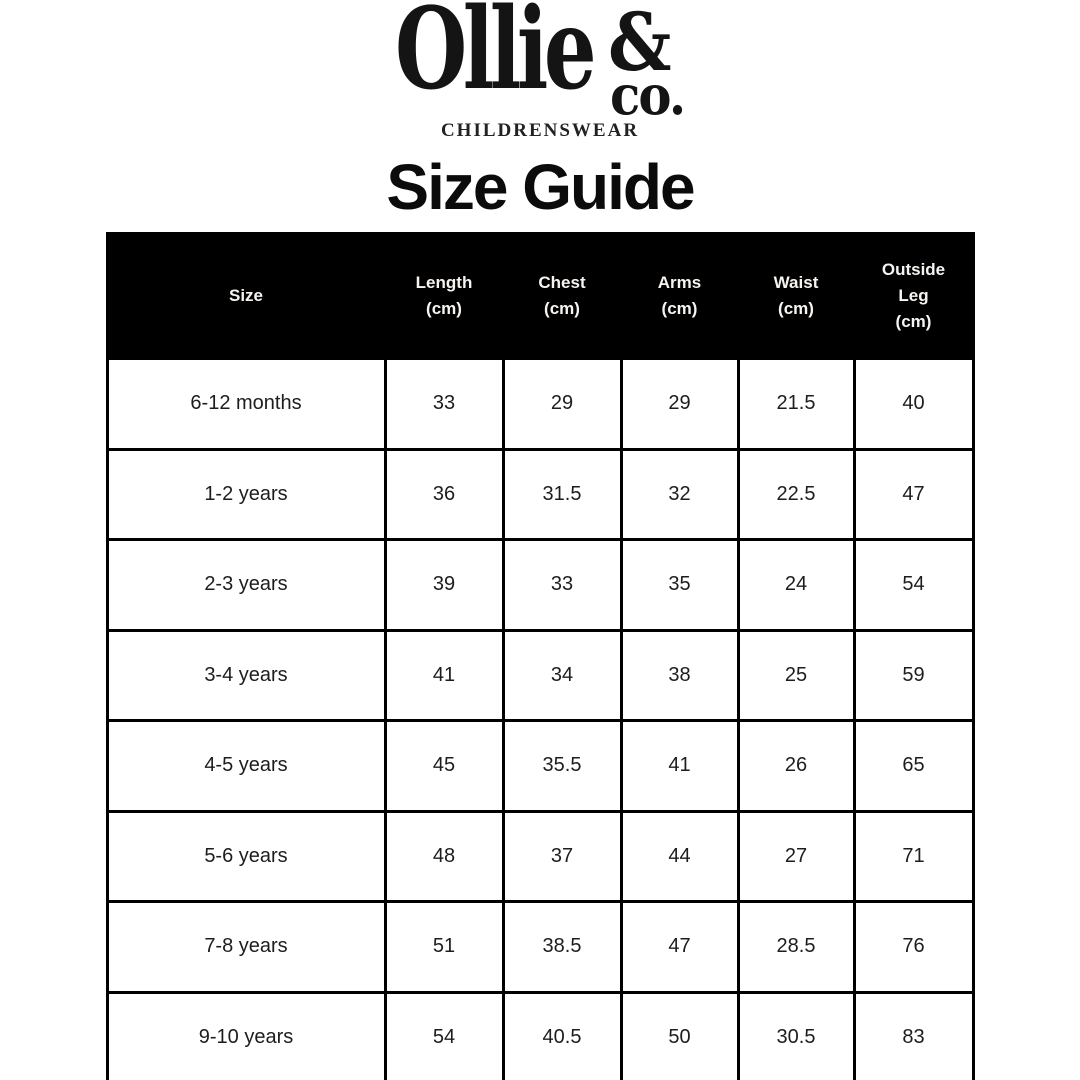 This screenshot has width=1080, height=1080. Describe the element at coordinates (562, 585) in the screenshot. I see `chest-cell: 33` at that location.